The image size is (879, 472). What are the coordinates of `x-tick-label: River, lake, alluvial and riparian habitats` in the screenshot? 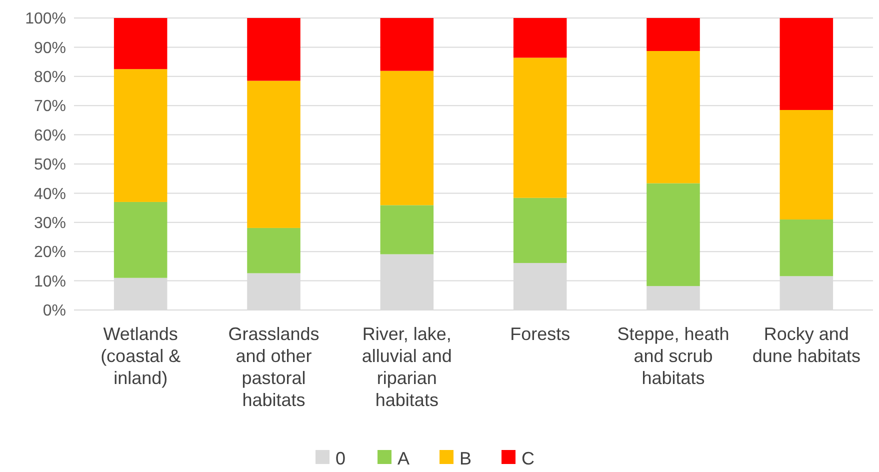 It's located at (407, 367).